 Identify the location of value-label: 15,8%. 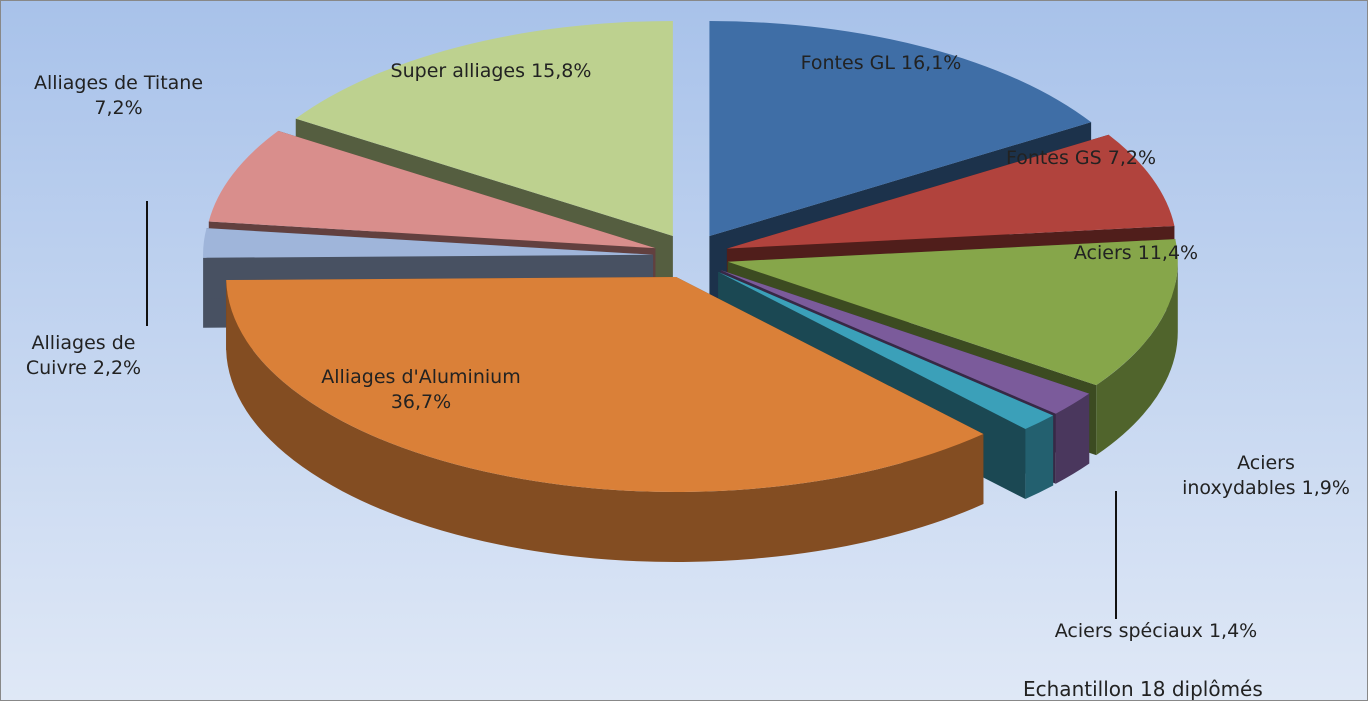
(561, 71).